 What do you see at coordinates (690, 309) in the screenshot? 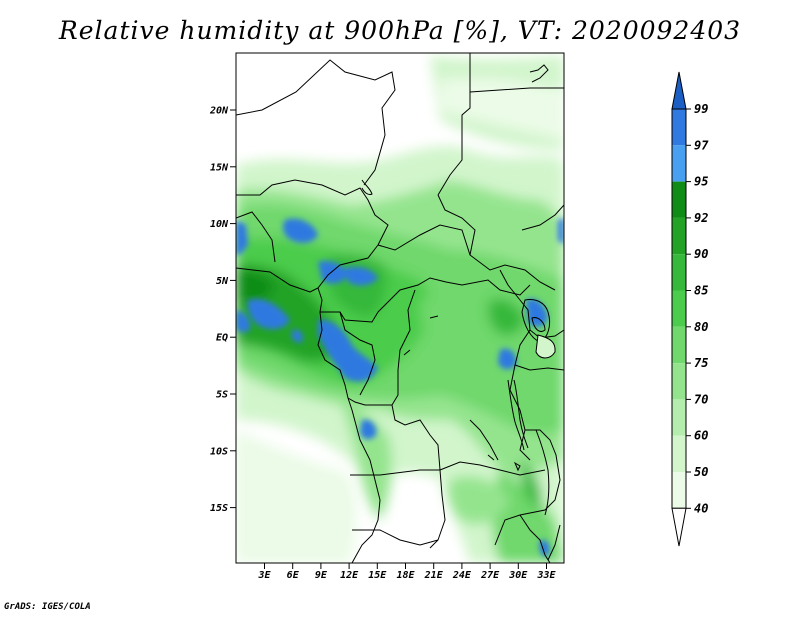
I see `colorbar: 99 97 95 92 90 85 80 75 70 60 50 40` at bounding box center [690, 309].